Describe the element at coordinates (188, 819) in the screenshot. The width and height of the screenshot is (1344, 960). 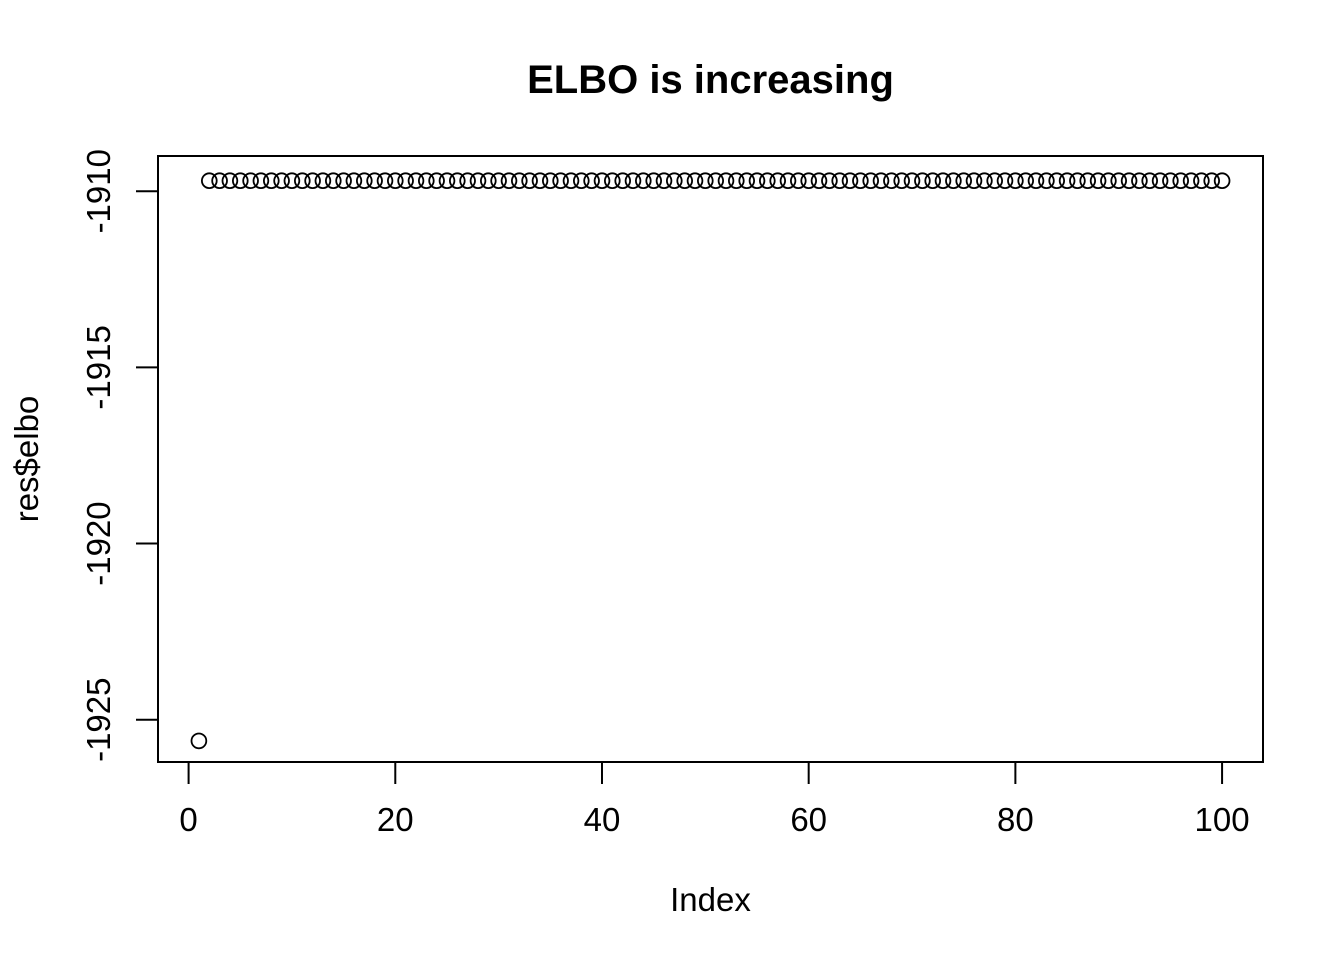
I see `x-tick-label: 0` at that location.